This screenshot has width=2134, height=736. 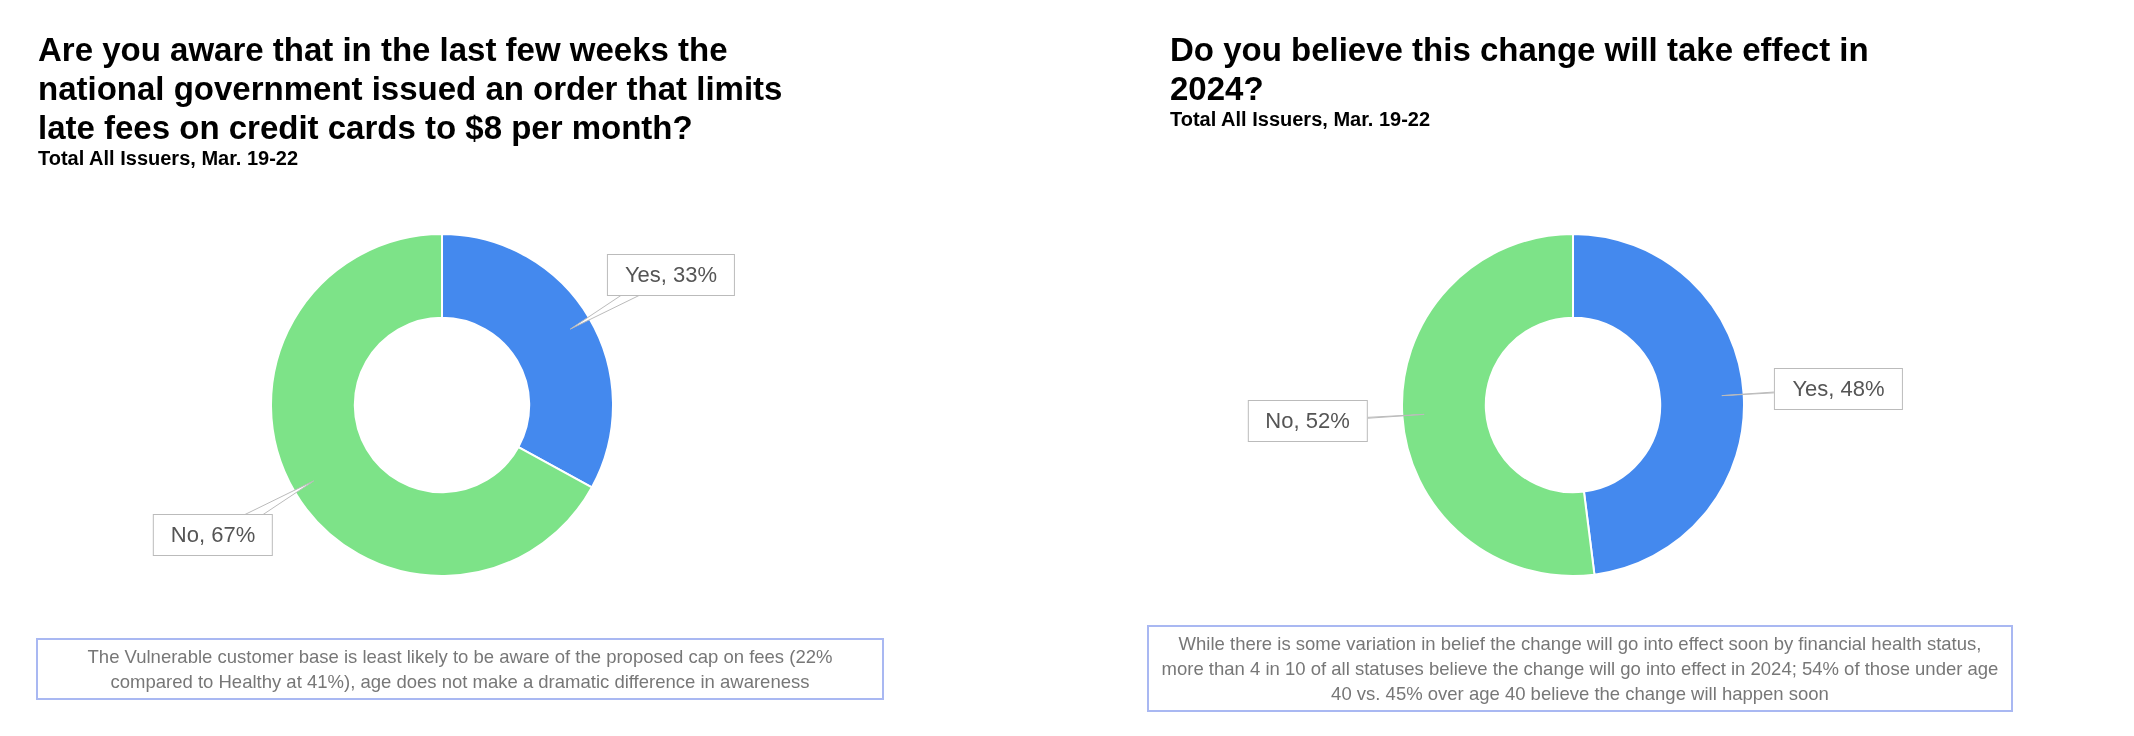 What do you see at coordinates (460, 669) in the screenshot?
I see `text: The Vulnerable customer base is least likely to be aware of the proposed cap on fees (22% compared to Healthy at 41%), age does not make a dramatic difference in awareness` at bounding box center [460, 669].